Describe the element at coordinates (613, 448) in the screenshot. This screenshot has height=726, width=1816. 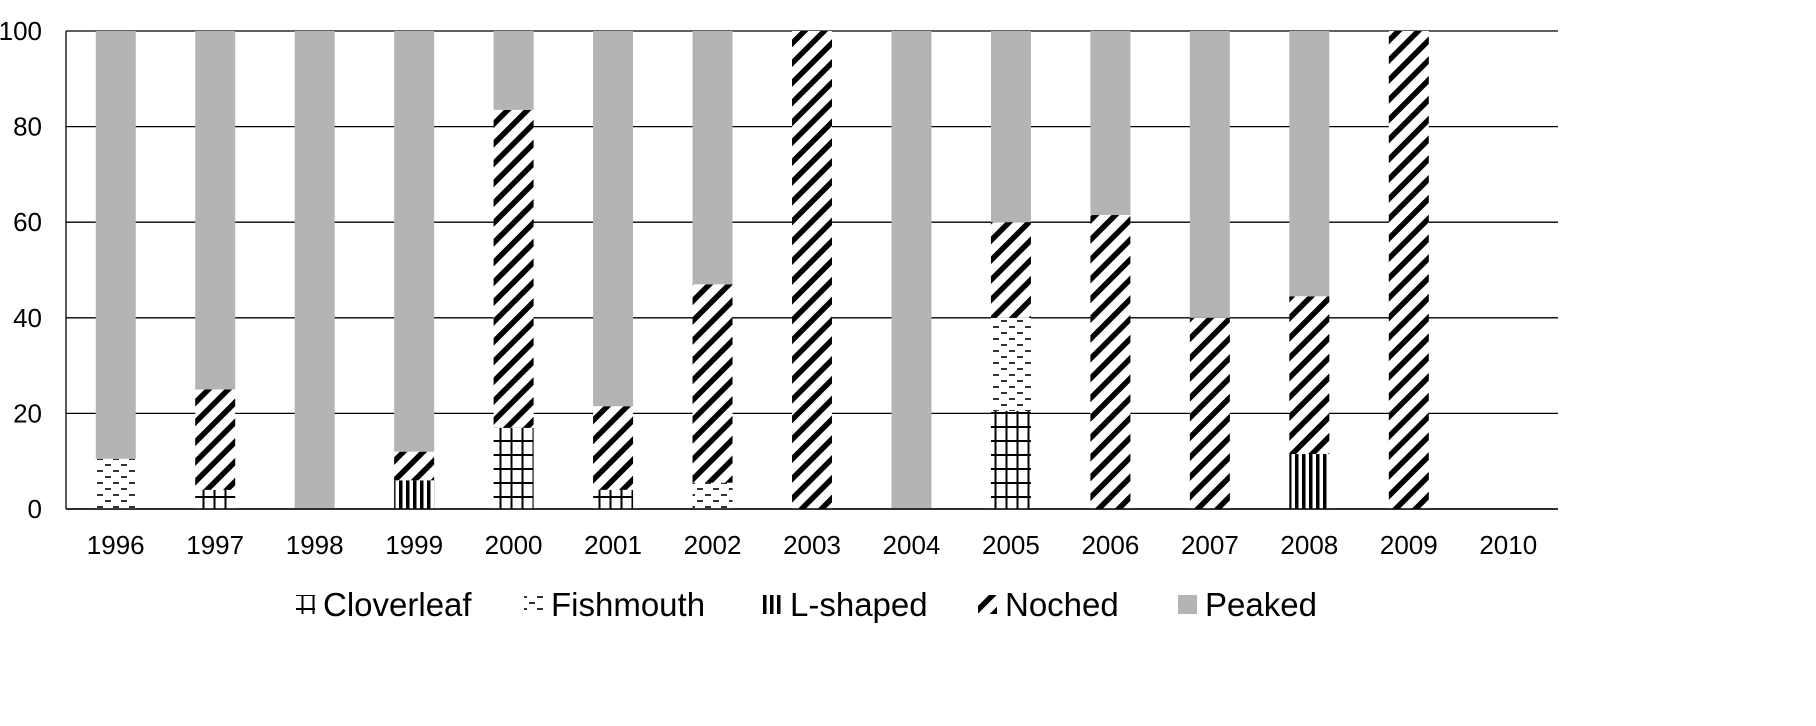
I see `bar-noched-2001` at that location.